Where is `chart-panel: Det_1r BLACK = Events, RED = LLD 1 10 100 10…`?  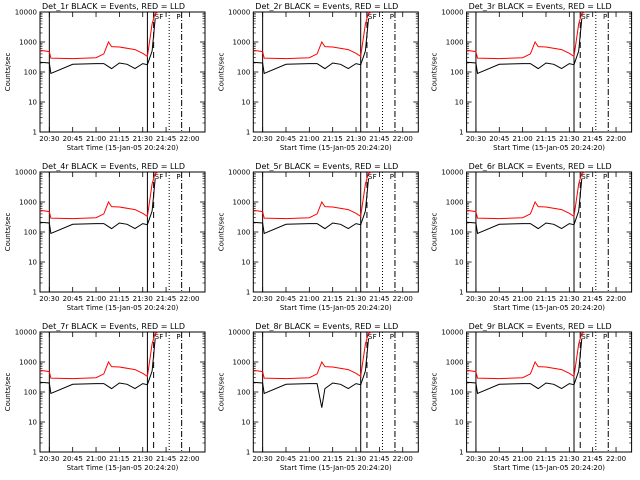
chart-panel: Det_1r BLACK = Events, RED = LLD 1 10 100 10… is located at coordinates (105, 77).